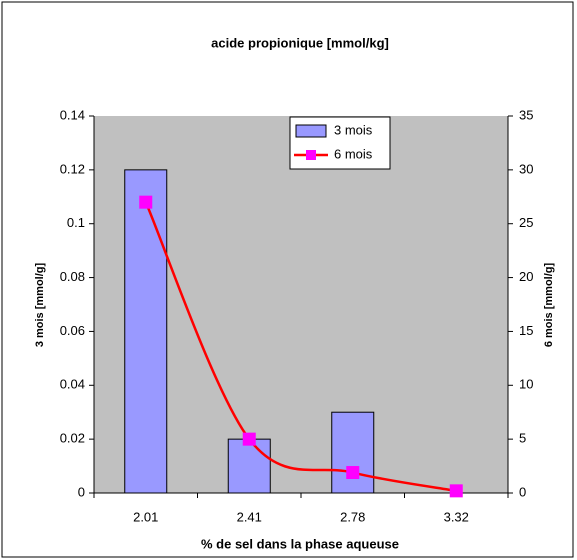 Image resolution: width=577 pixels, height=560 pixels. Describe the element at coordinates (526, 168) in the screenshot. I see `y2-tick-label: 30` at that location.